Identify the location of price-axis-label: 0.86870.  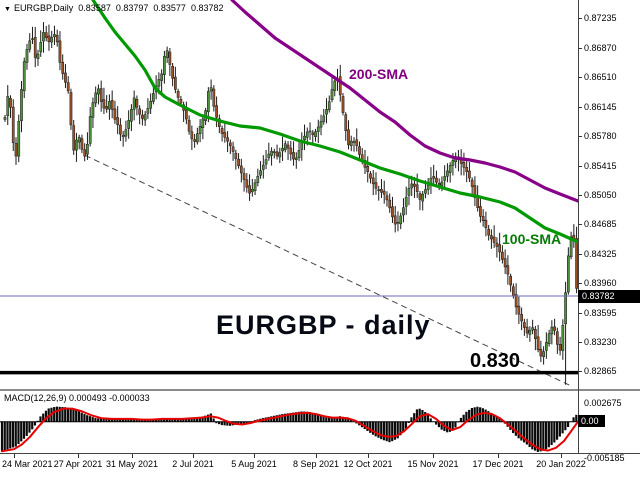
(600, 48).